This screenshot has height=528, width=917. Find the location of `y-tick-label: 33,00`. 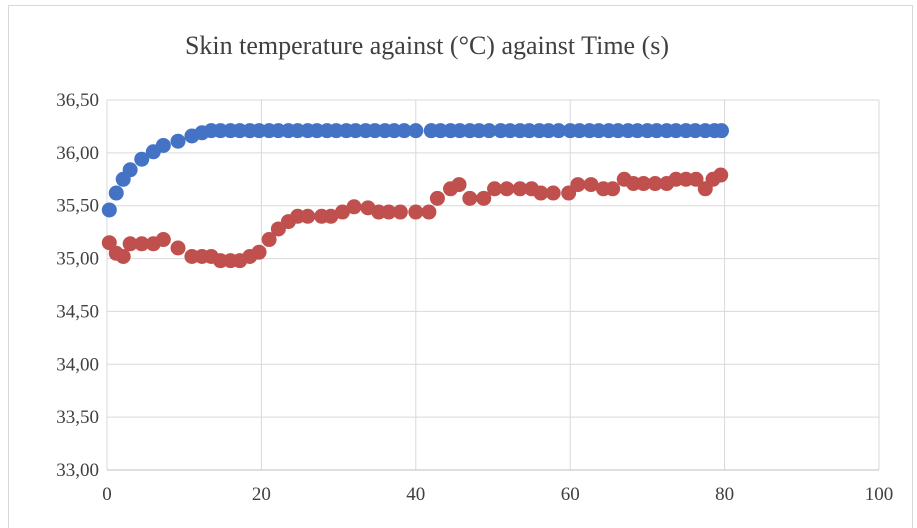

y-tick-label: 33,00 is located at coordinates (77, 470).